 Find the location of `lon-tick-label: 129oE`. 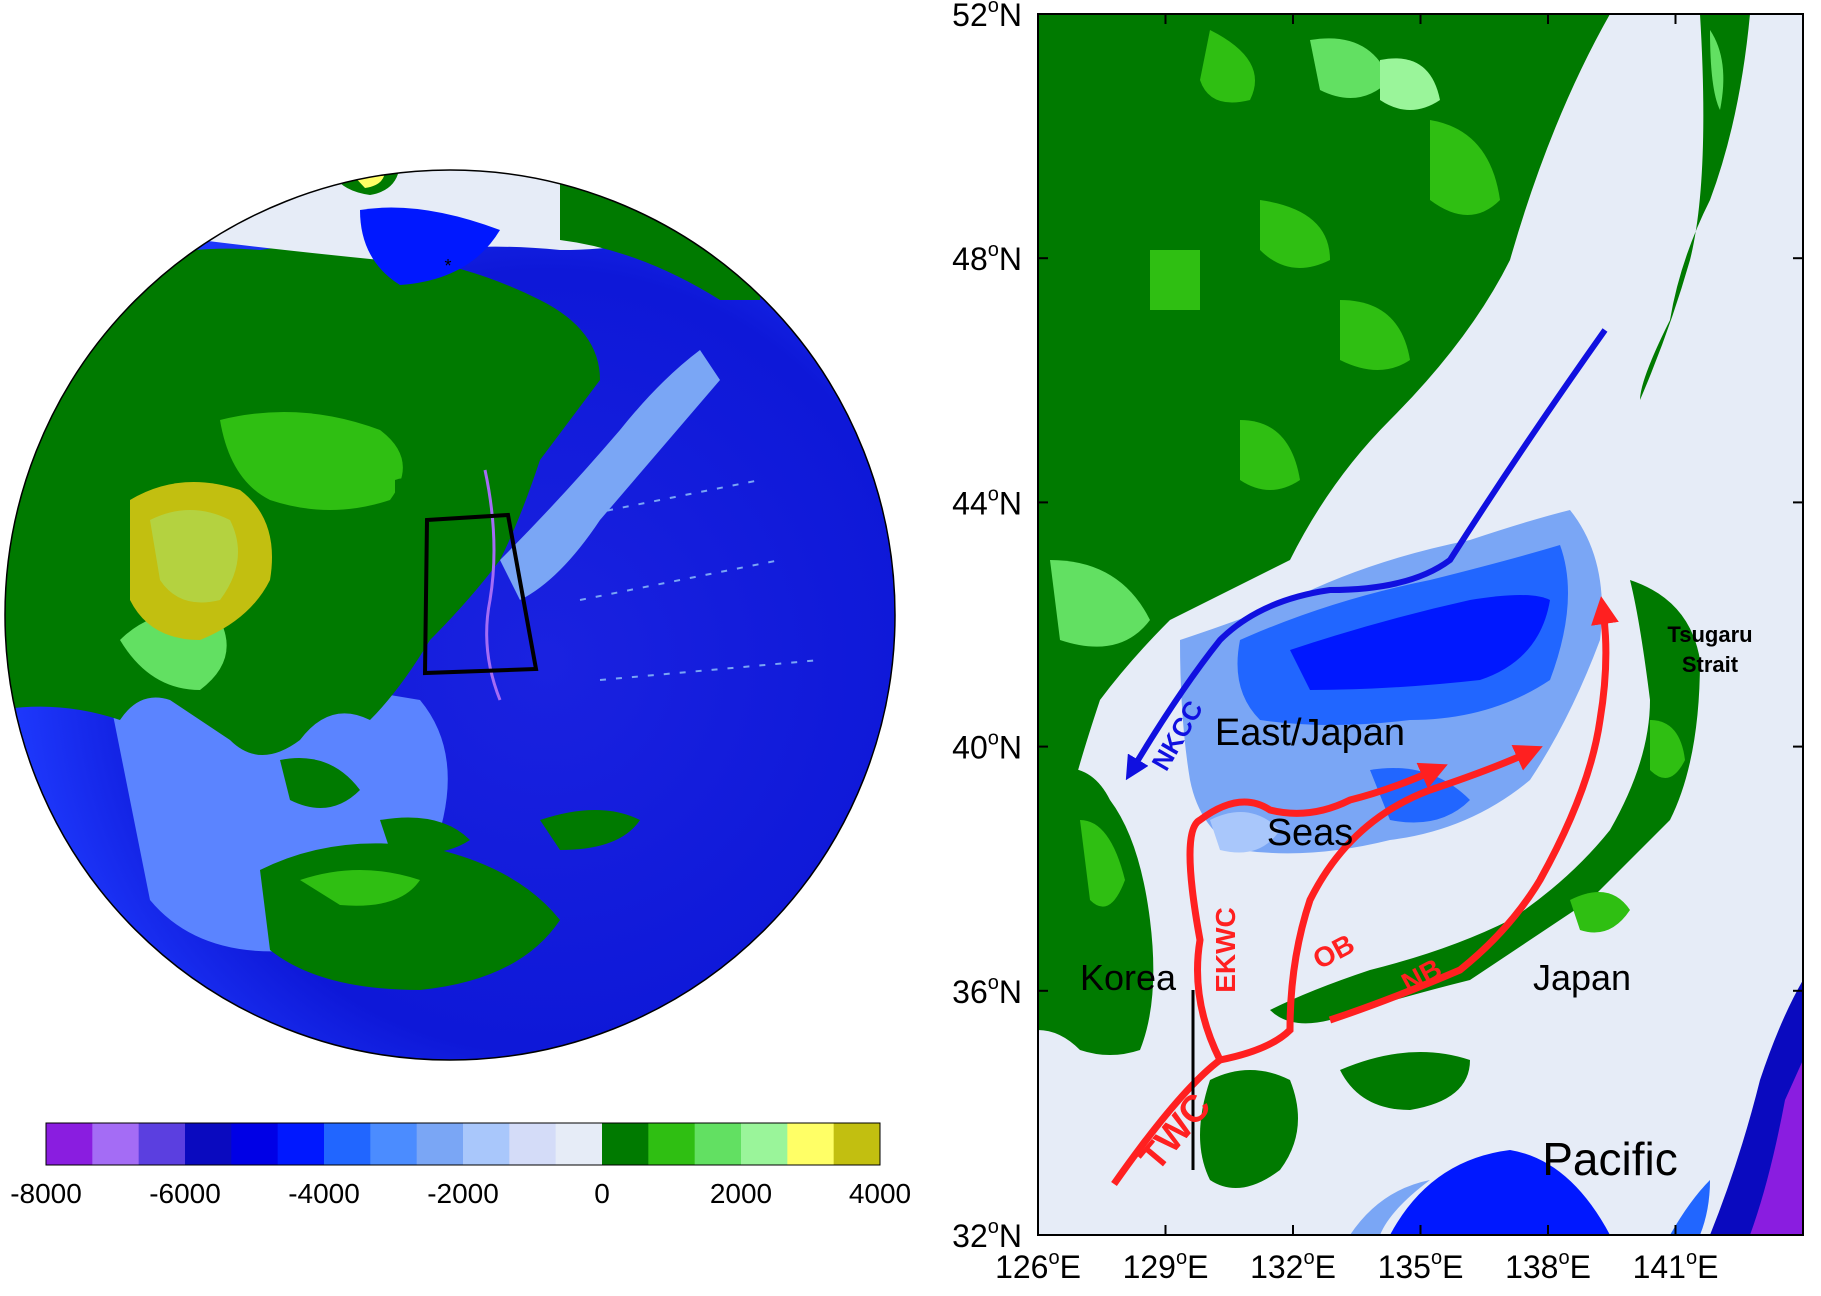

lon-tick-label: 129oE is located at coordinates (1166, 1266).